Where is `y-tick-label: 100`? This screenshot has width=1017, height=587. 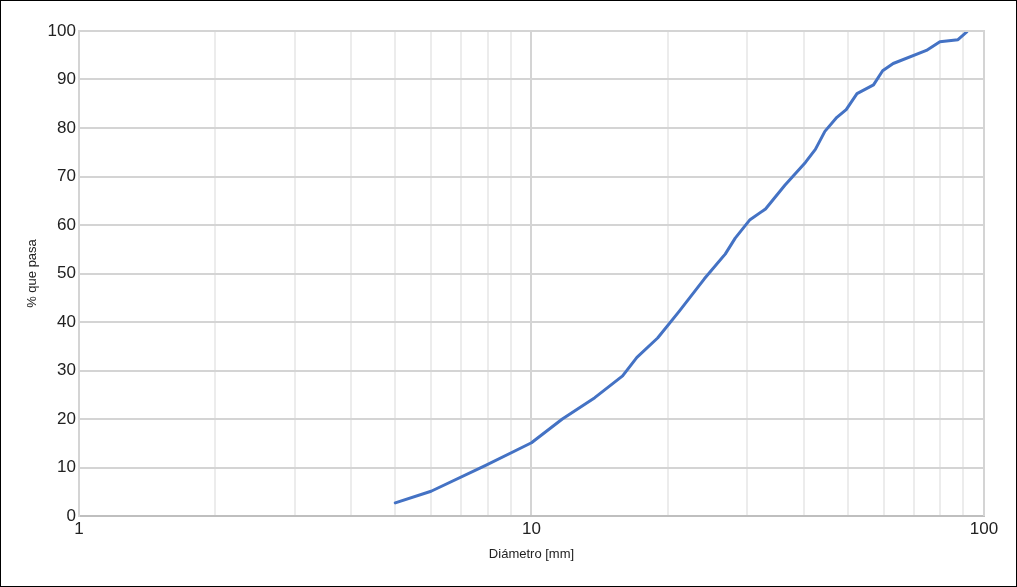 y-tick-label: 100 is located at coordinates (61, 30).